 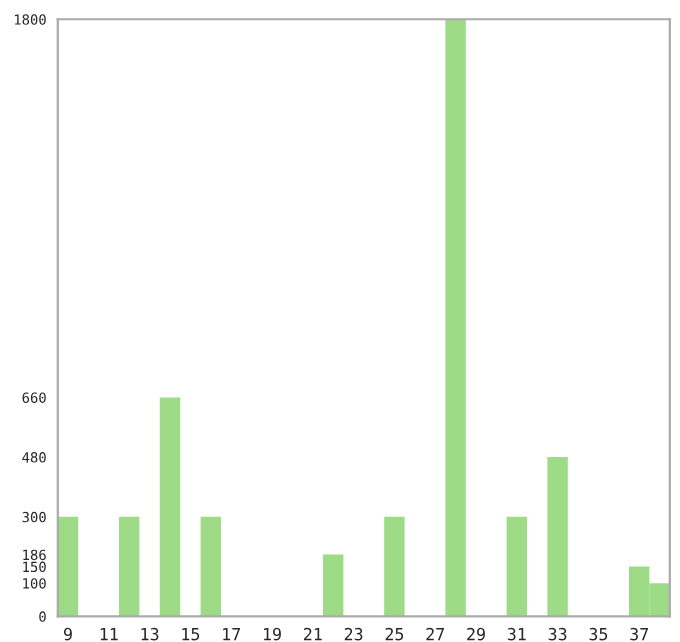 I want to click on x-tick-label: 17, so click(x=231, y=634).